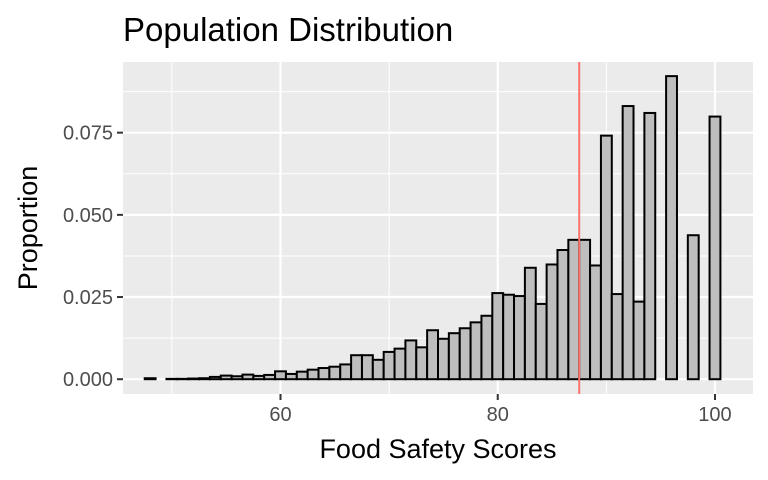 The height and width of the screenshot is (480, 768). Describe the element at coordinates (498, 415) in the screenshot. I see `x-tick-label: 80` at that location.